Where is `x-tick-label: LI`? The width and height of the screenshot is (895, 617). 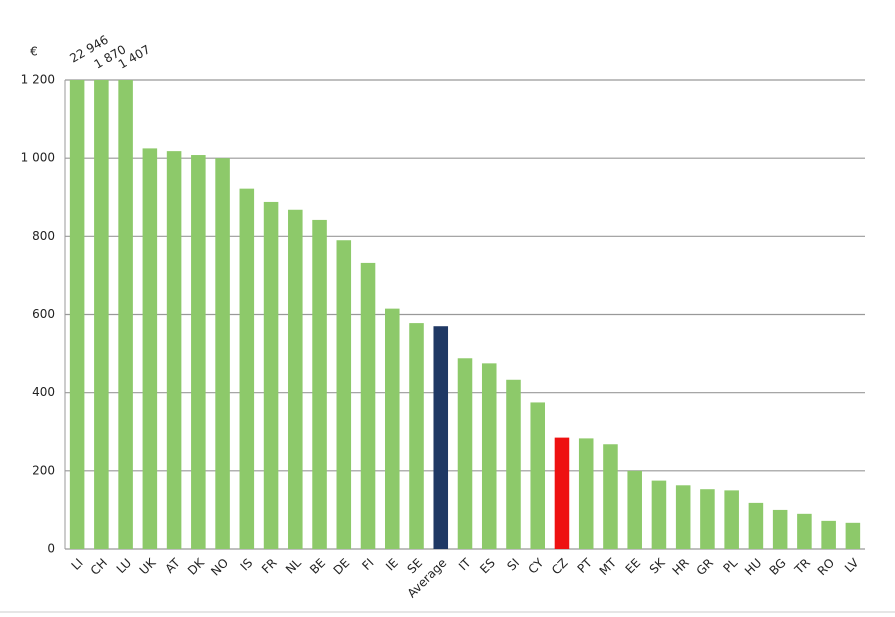
x-tick-label: LI is located at coordinates (77, 564).